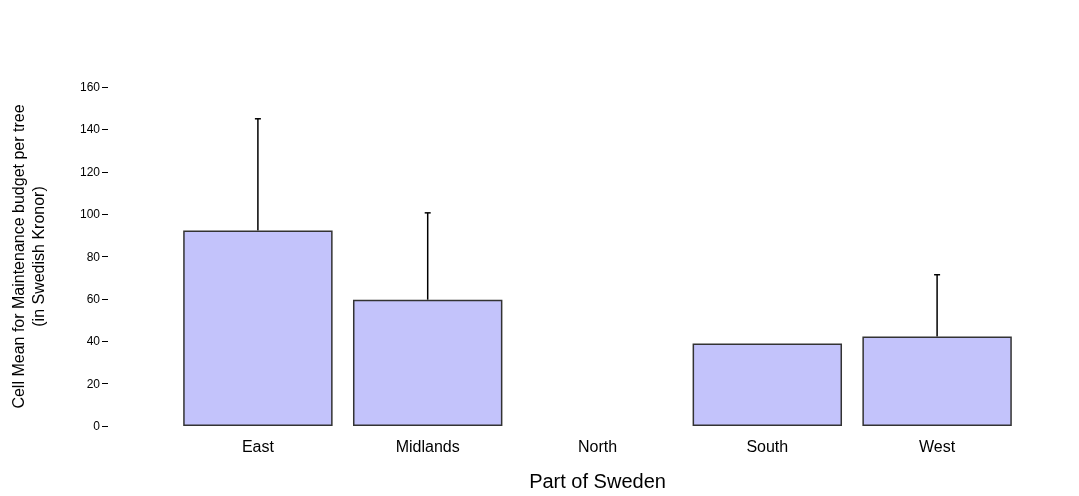 The height and width of the screenshot is (496, 1079). What do you see at coordinates (93, 256) in the screenshot?
I see `y-tick-label: 80` at bounding box center [93, 256].